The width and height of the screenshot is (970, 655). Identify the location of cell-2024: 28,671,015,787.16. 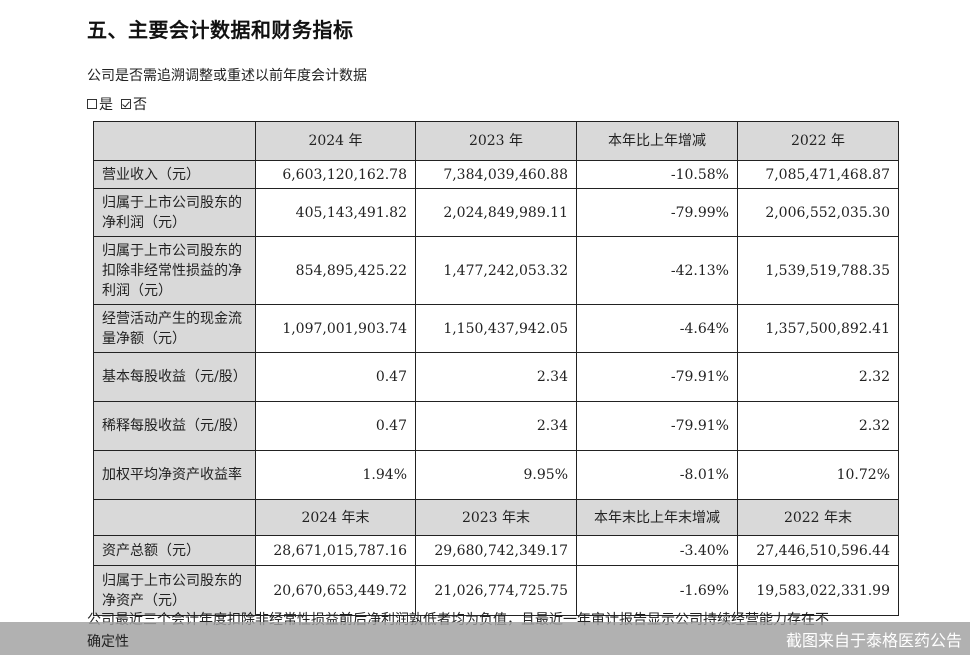
(335, 550).